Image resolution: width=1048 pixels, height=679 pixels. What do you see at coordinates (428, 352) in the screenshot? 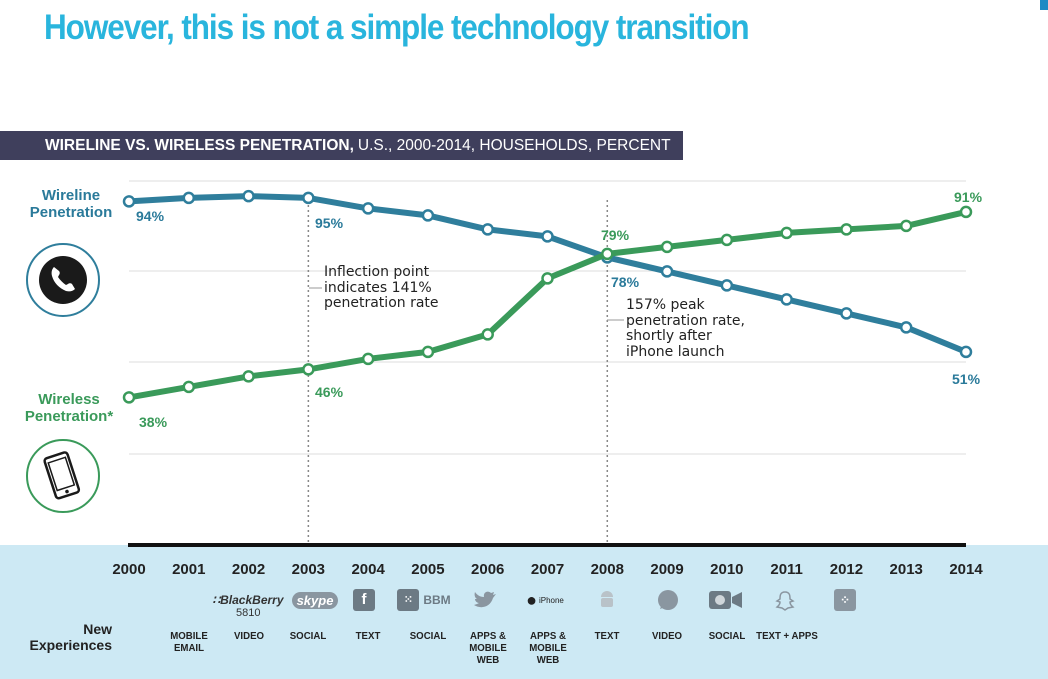
I see `wireless-point-2005` at bounding box center [428, 352].